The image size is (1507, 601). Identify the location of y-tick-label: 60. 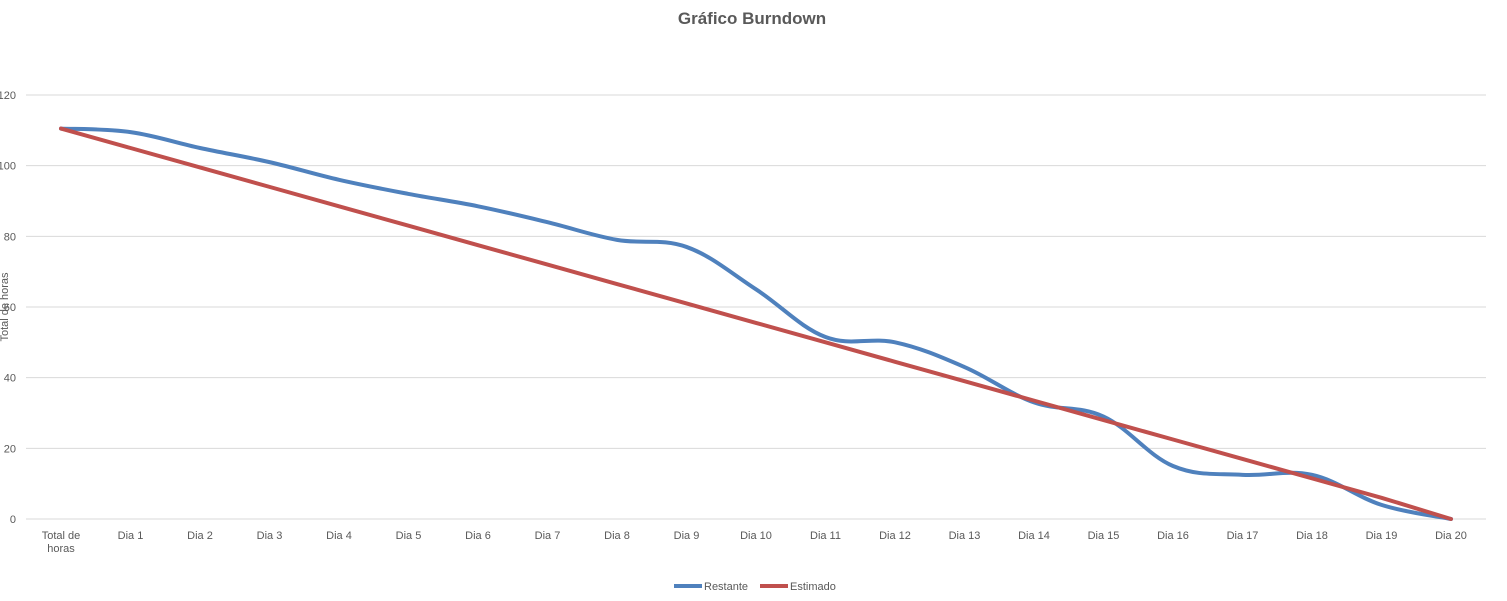
(10, 308).